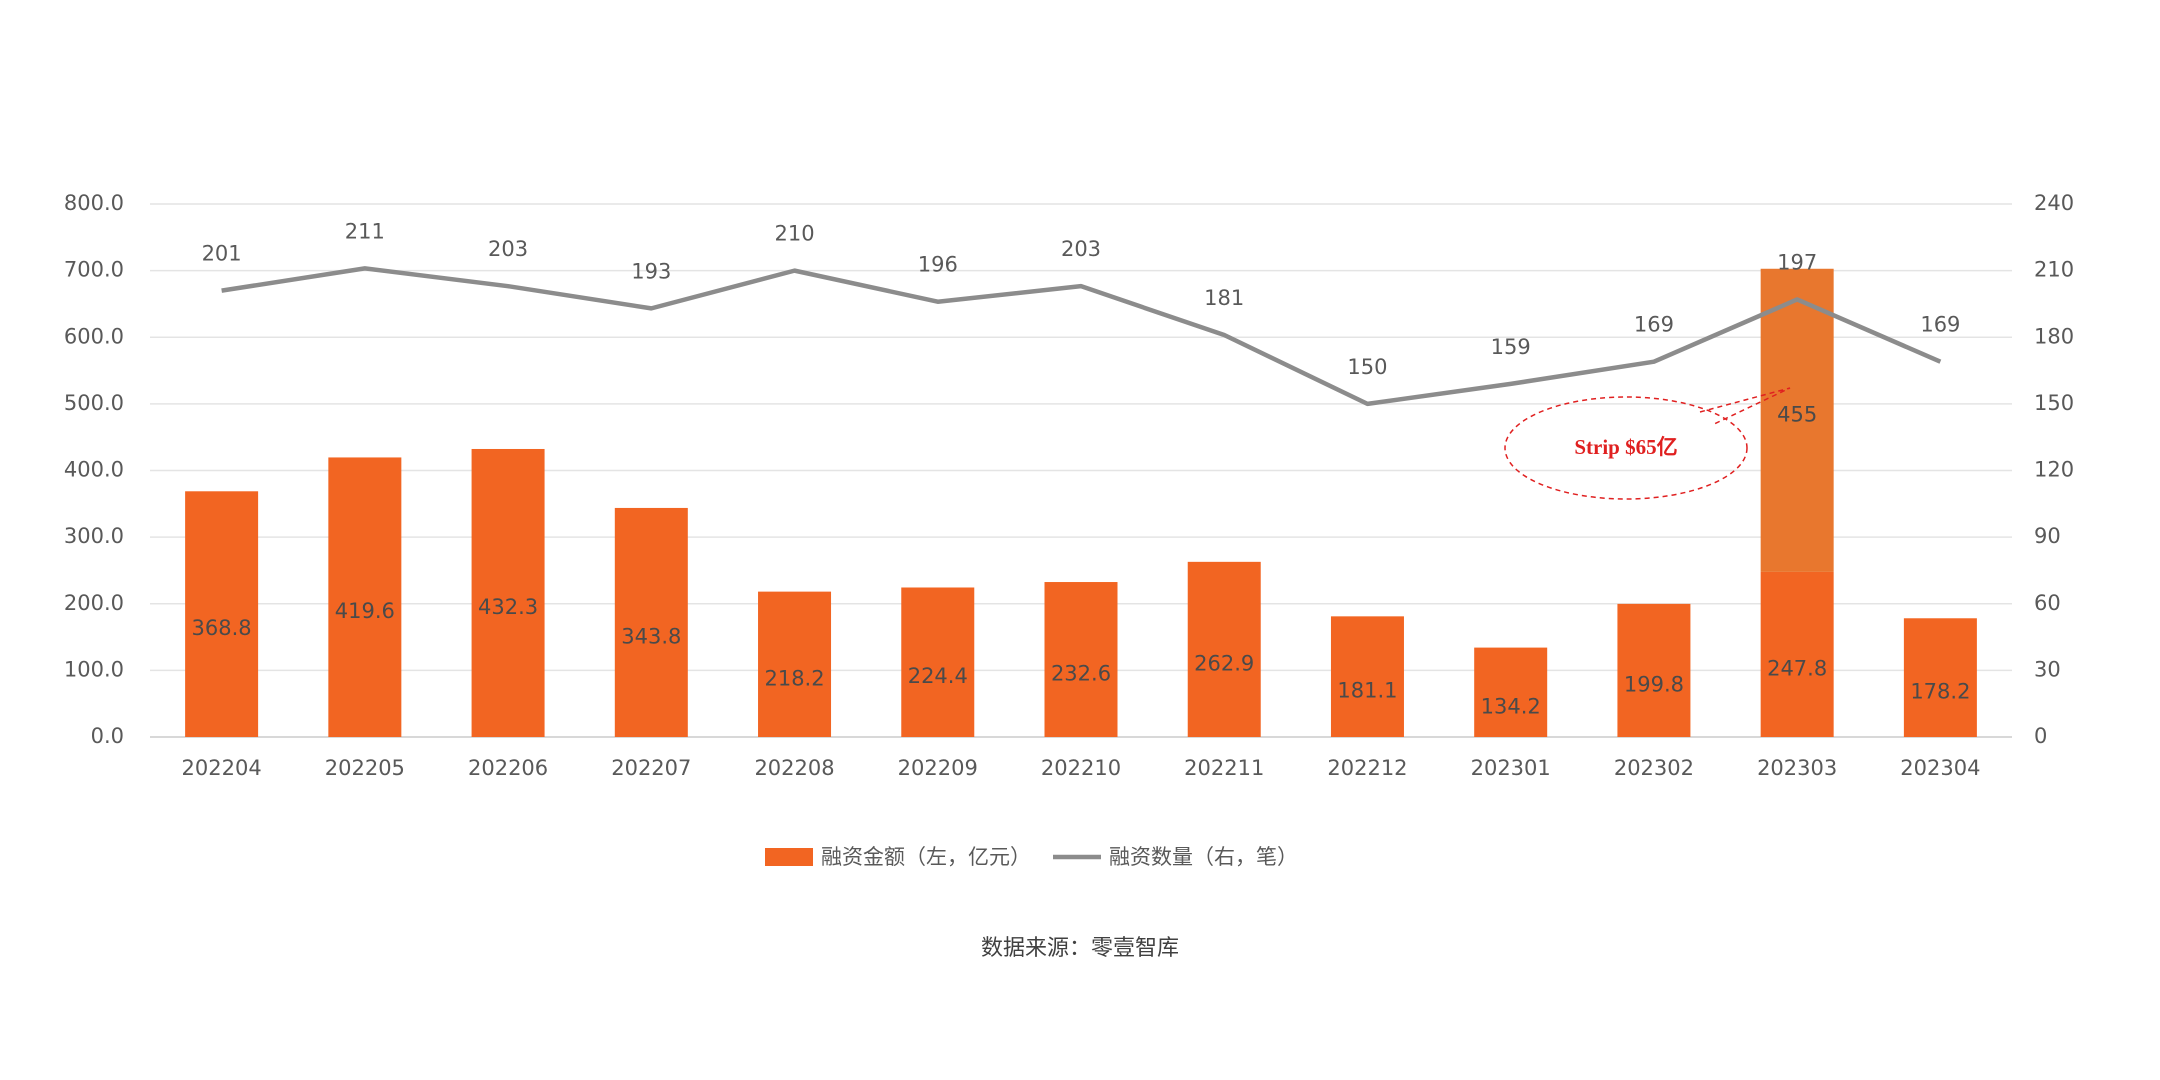 The width and height of the screenshot is (2160, 1080). What do you see at coordinates (2047, 603) in the screenshot?
I see `y2-tick-label: 60` at bounding box center [2047, 603].